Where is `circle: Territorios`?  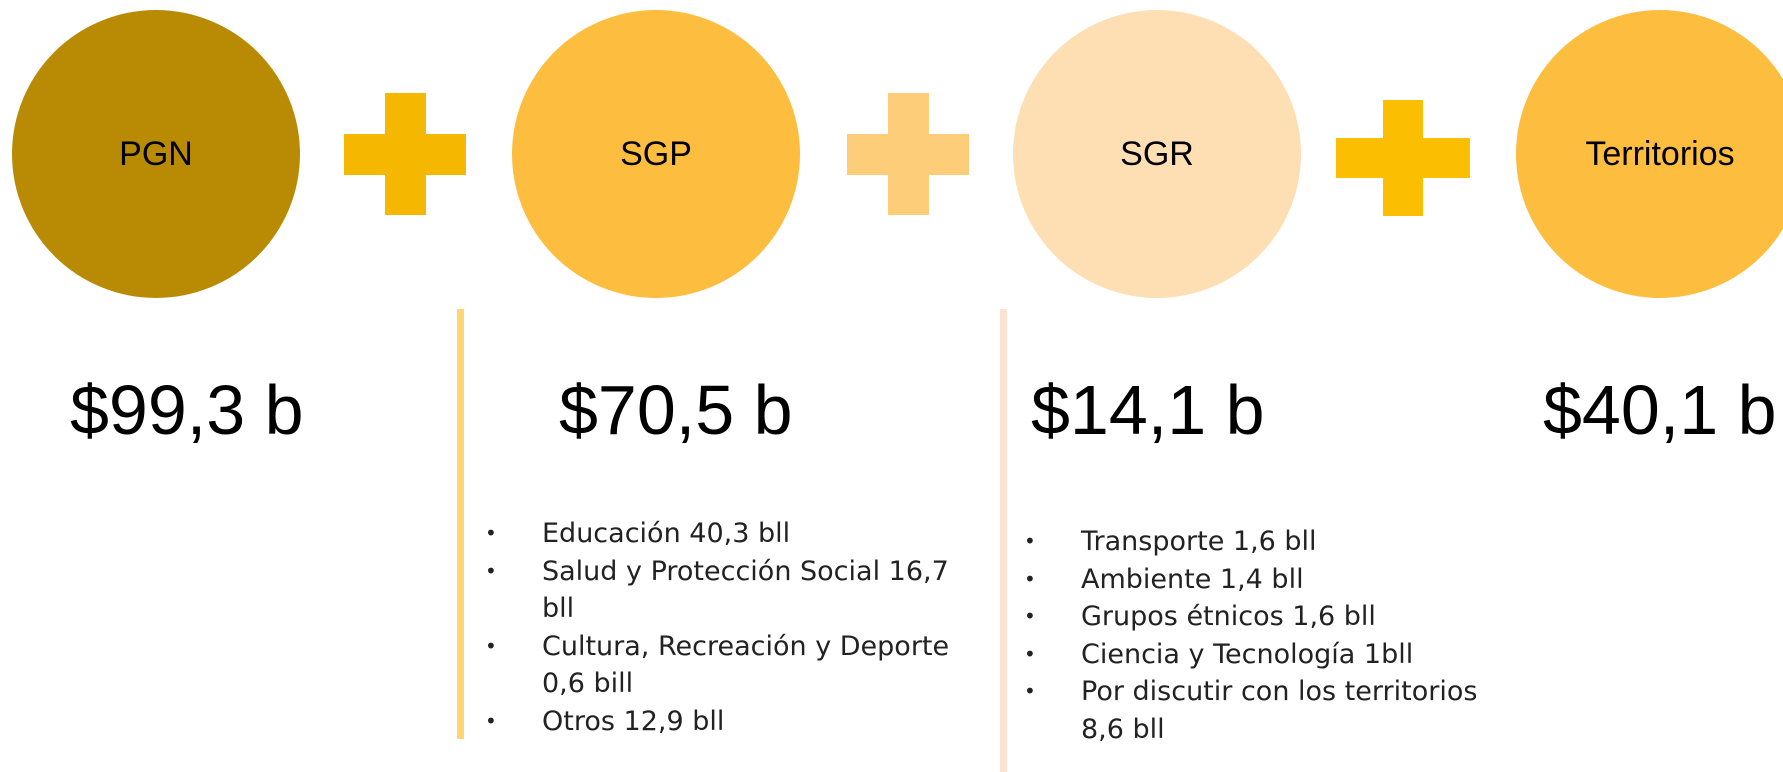
circle: Territorios is located at coordinates (1649, 154).